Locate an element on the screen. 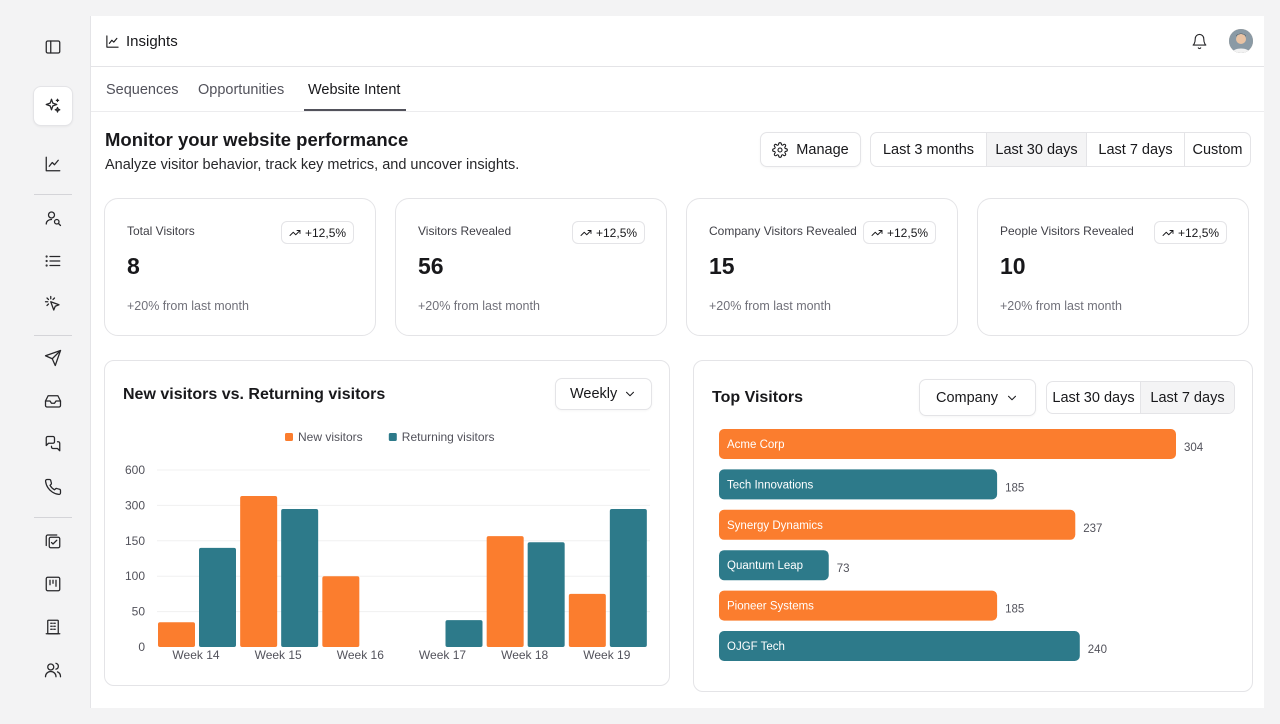 Image resolution: width=1280 pixels, height=724 pixels. bar-label: OJGF Tech is located at coordinates (756, 647).